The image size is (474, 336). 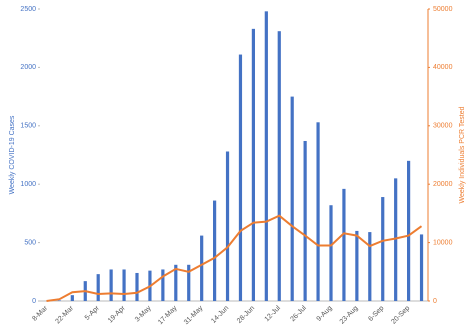 I want to click on y-tick-label: 500, so click(x=30, y=242).